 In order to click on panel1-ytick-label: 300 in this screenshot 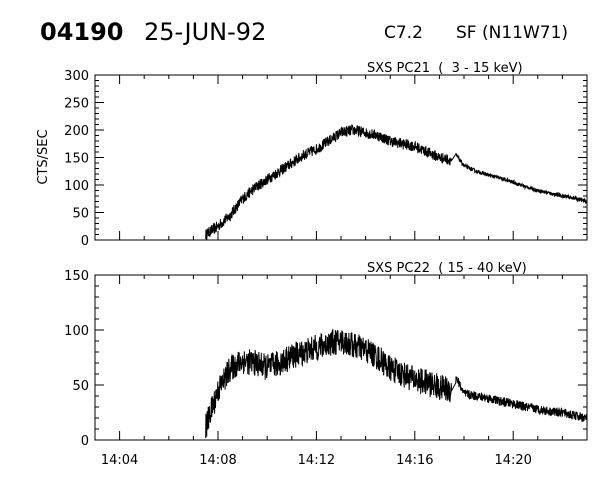, I will do `click(76, 76)`.